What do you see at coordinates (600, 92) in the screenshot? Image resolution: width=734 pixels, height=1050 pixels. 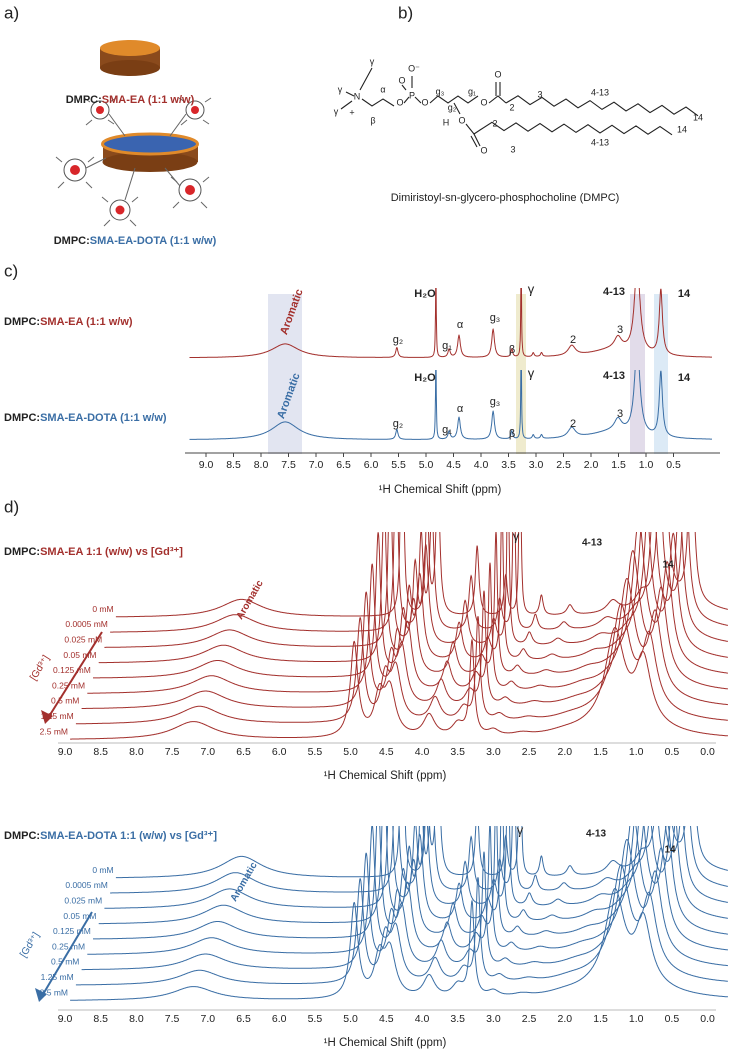 I see `structure-label: 4-13` at bounding box center [600, 92].